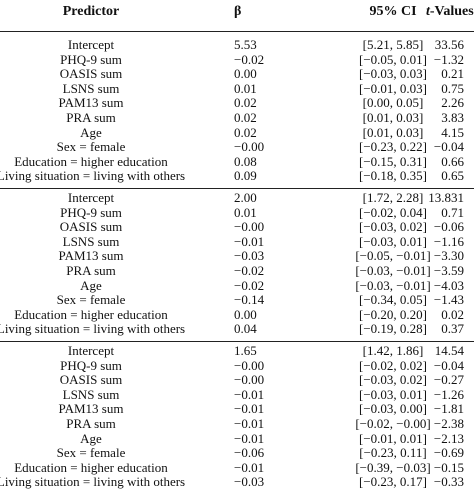 The width and height of the screenshot is (474, 490). I want to click on cell-beta: −0.14, so click(249, 300).